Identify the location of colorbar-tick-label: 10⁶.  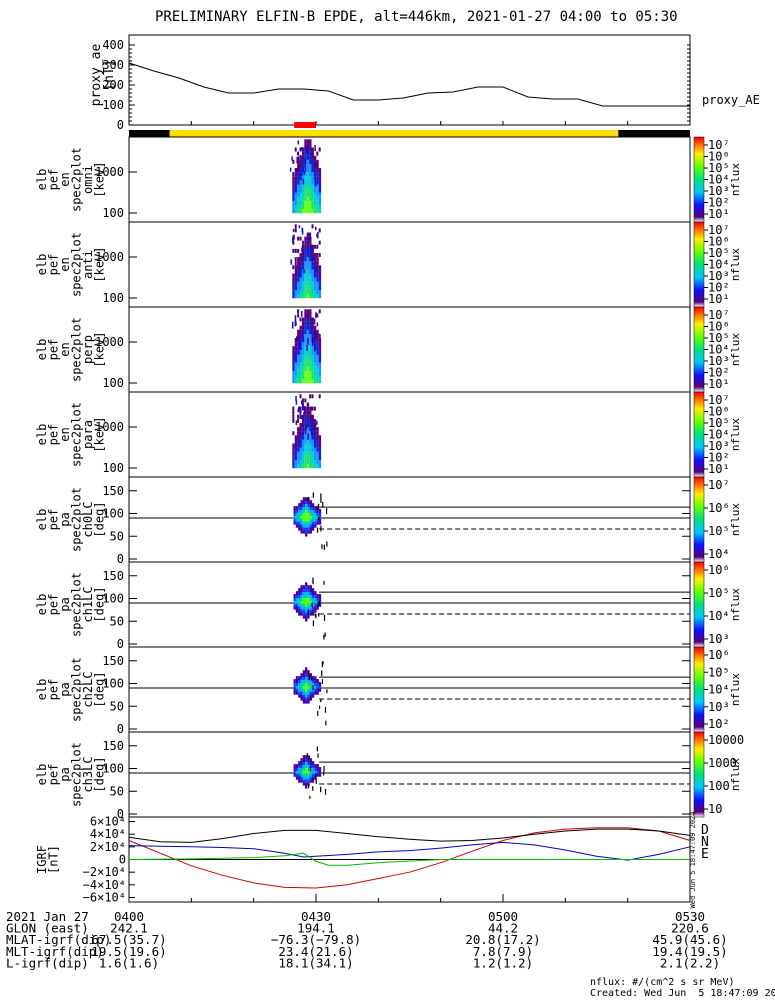
(719, 412).